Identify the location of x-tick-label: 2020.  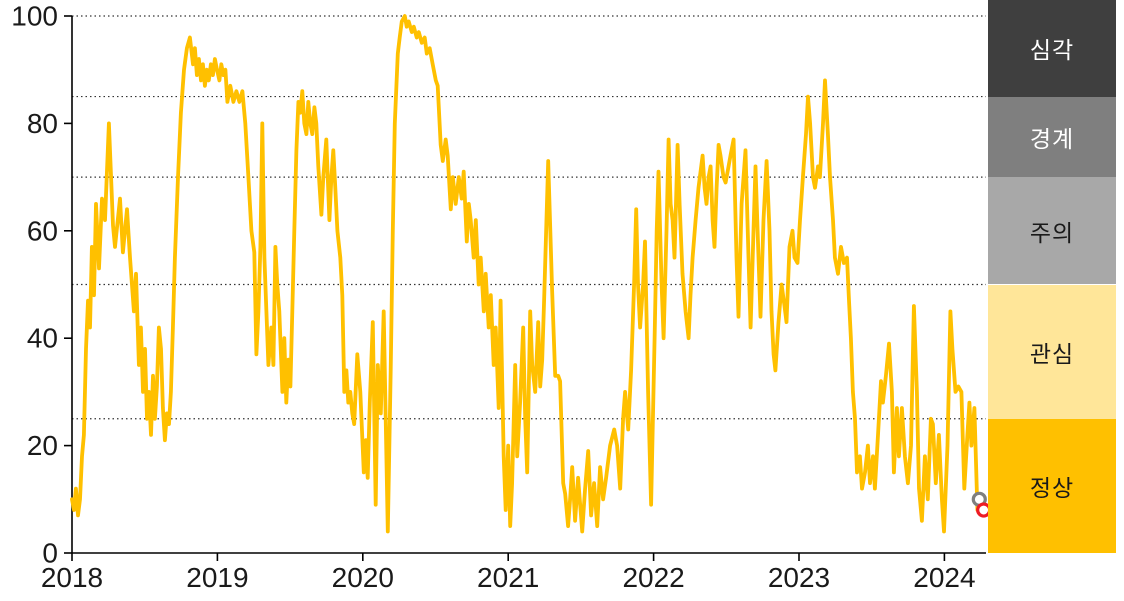
(363, 577).